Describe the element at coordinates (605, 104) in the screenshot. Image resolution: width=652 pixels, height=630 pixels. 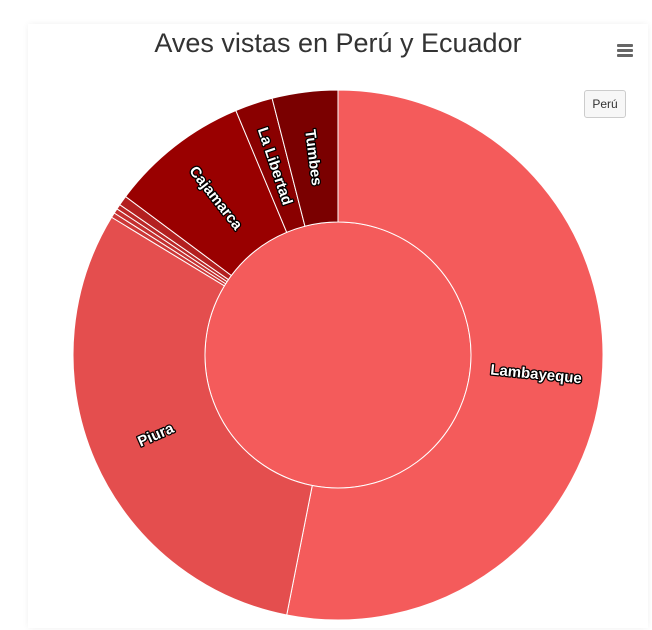
I see `drill-up-button: Perú` at that location.